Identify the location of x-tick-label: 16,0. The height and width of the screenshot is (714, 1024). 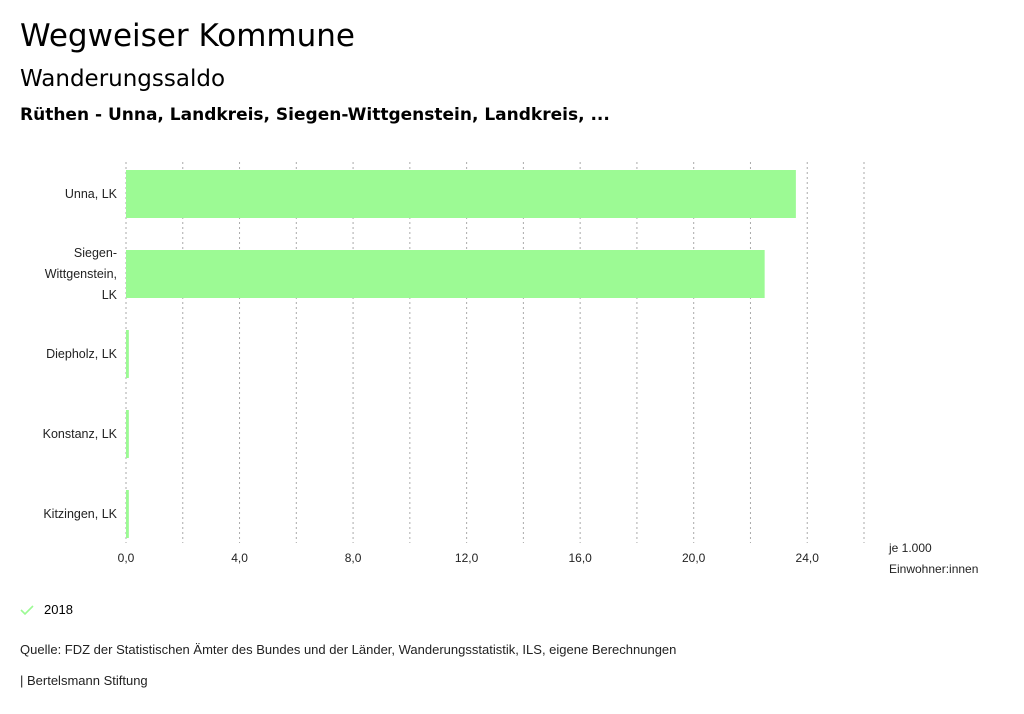
(580, 558).